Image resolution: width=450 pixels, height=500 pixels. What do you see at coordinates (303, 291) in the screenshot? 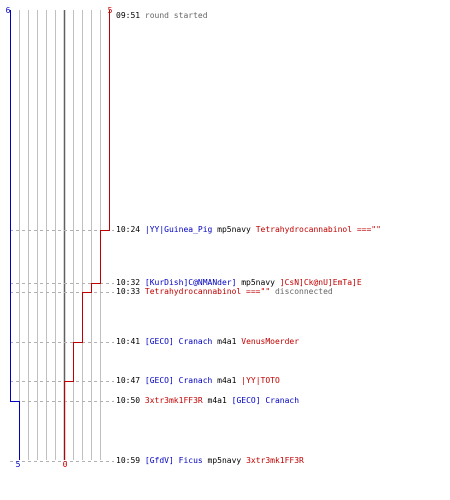
I see `event-text: disconnected` at bounding box center [303, 291].